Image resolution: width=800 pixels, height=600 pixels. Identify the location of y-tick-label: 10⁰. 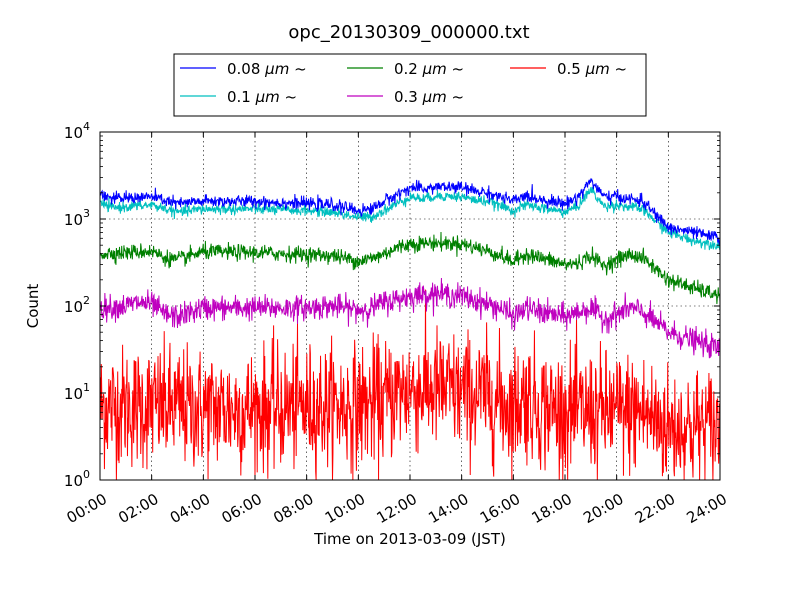
(77, 479).